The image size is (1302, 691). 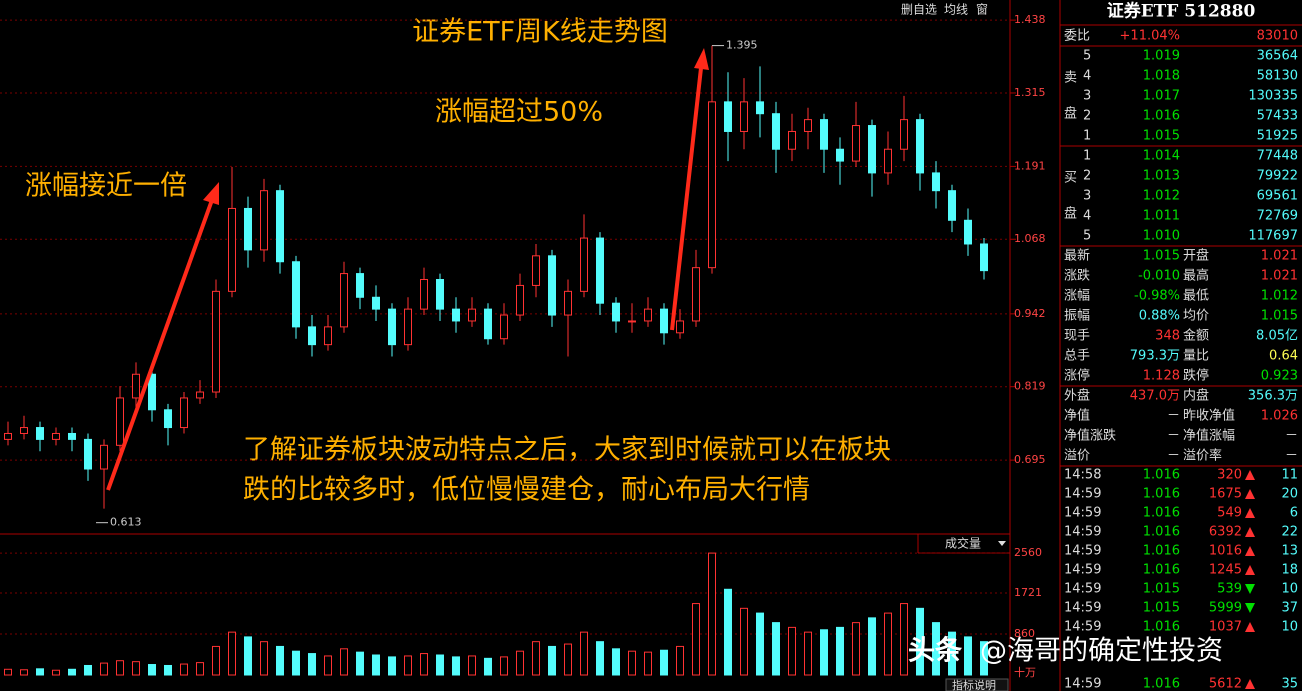 What do you see at coordinates (1250, 608) in the screenshot?
I see `arrow-down` at bounding box center [1250, 608].